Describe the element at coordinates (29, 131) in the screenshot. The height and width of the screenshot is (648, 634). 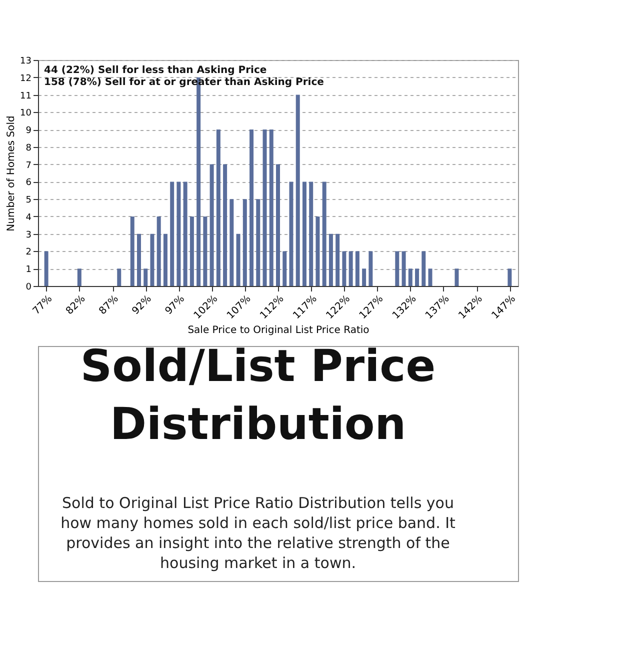
I see `y-tick-label: 9` at that location.